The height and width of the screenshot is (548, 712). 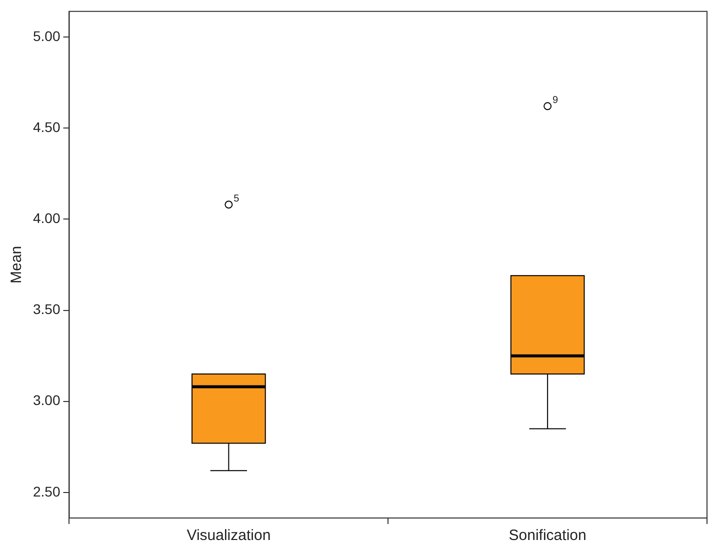 What do you see at coordinates (46, 36) in the screenshot?
I see `y-tick-label: 5.00` at bounding box center [46, 36].